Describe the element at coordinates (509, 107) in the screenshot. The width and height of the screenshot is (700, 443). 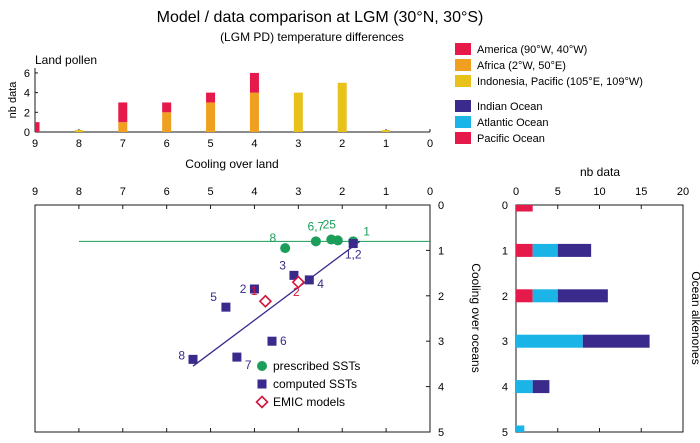
I see `legend-label: Indian Ocean` at that location.